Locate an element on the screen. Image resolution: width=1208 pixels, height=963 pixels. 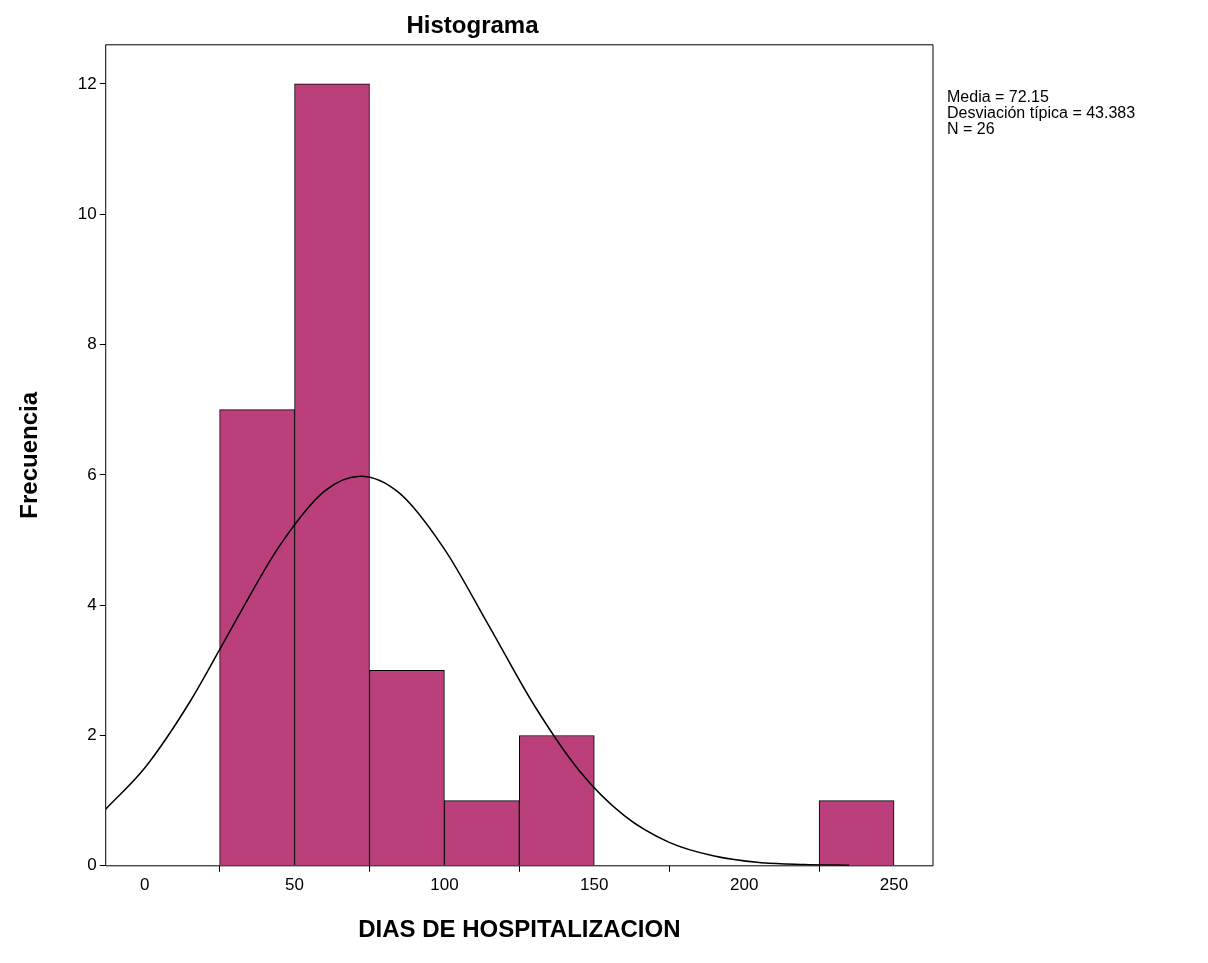
y-tick-label: 4 is located at coordinates (92, 604).